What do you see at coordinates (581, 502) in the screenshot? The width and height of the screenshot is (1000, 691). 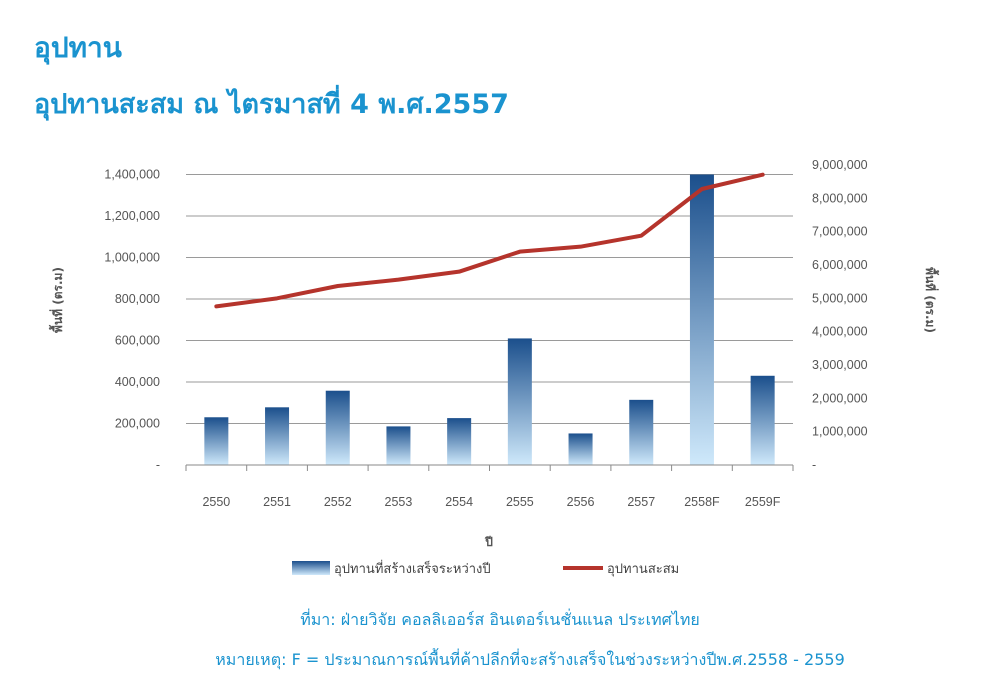 I see `x-tick-label: 2556` at bounding box center [581, 502].